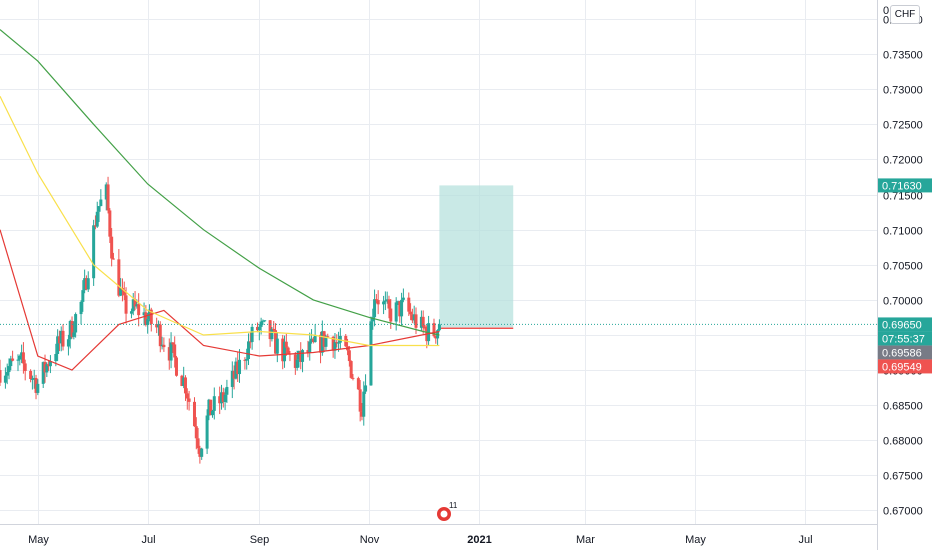  I want to click on time-axis: May Jul Sep Nov 2021 Mar May Jul, so click(420, 540).